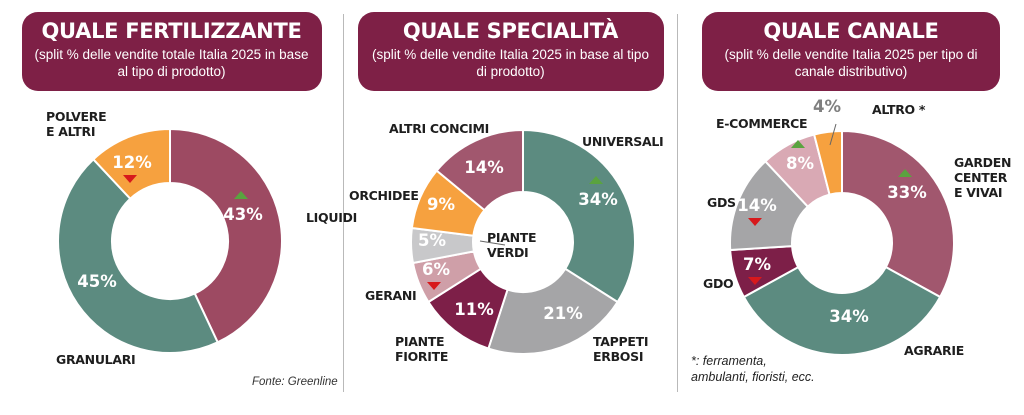  Describe the element at coordinates (621, 349) in the screenshot. I see `category-label: TAPPETI ERBOSI` at that location.